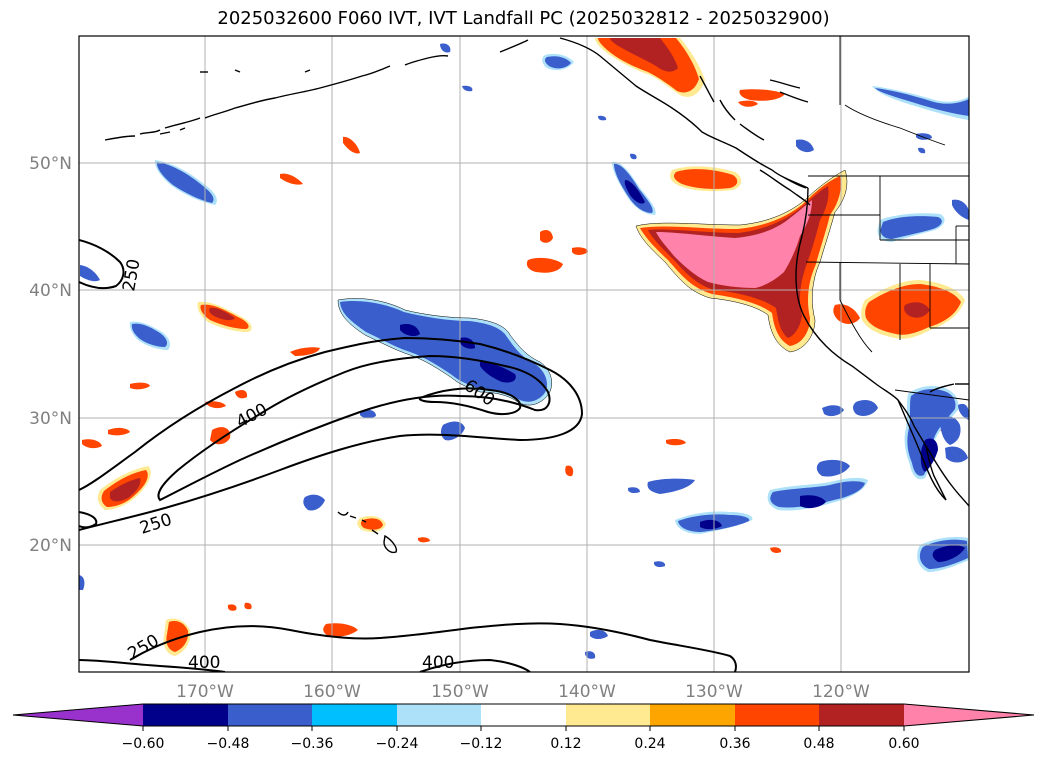  Describe the element at coordinates (969, 715) in the screenshot. I see `colorbar-extend-right` at that location.